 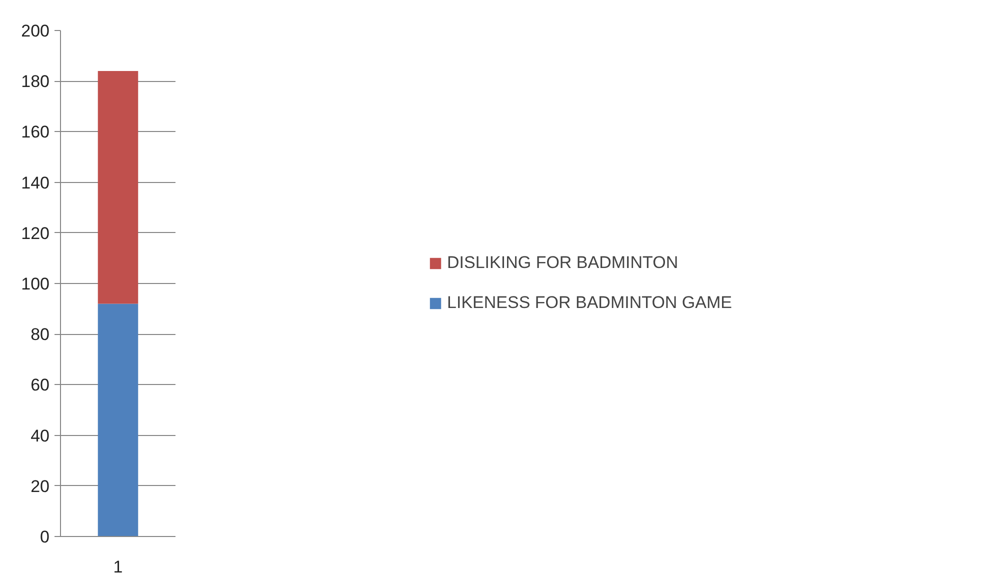 What do you see at coordinates (40, 436) in the screenshot?
I see `y-tick-label: 40` at bounding box center [40, 436].